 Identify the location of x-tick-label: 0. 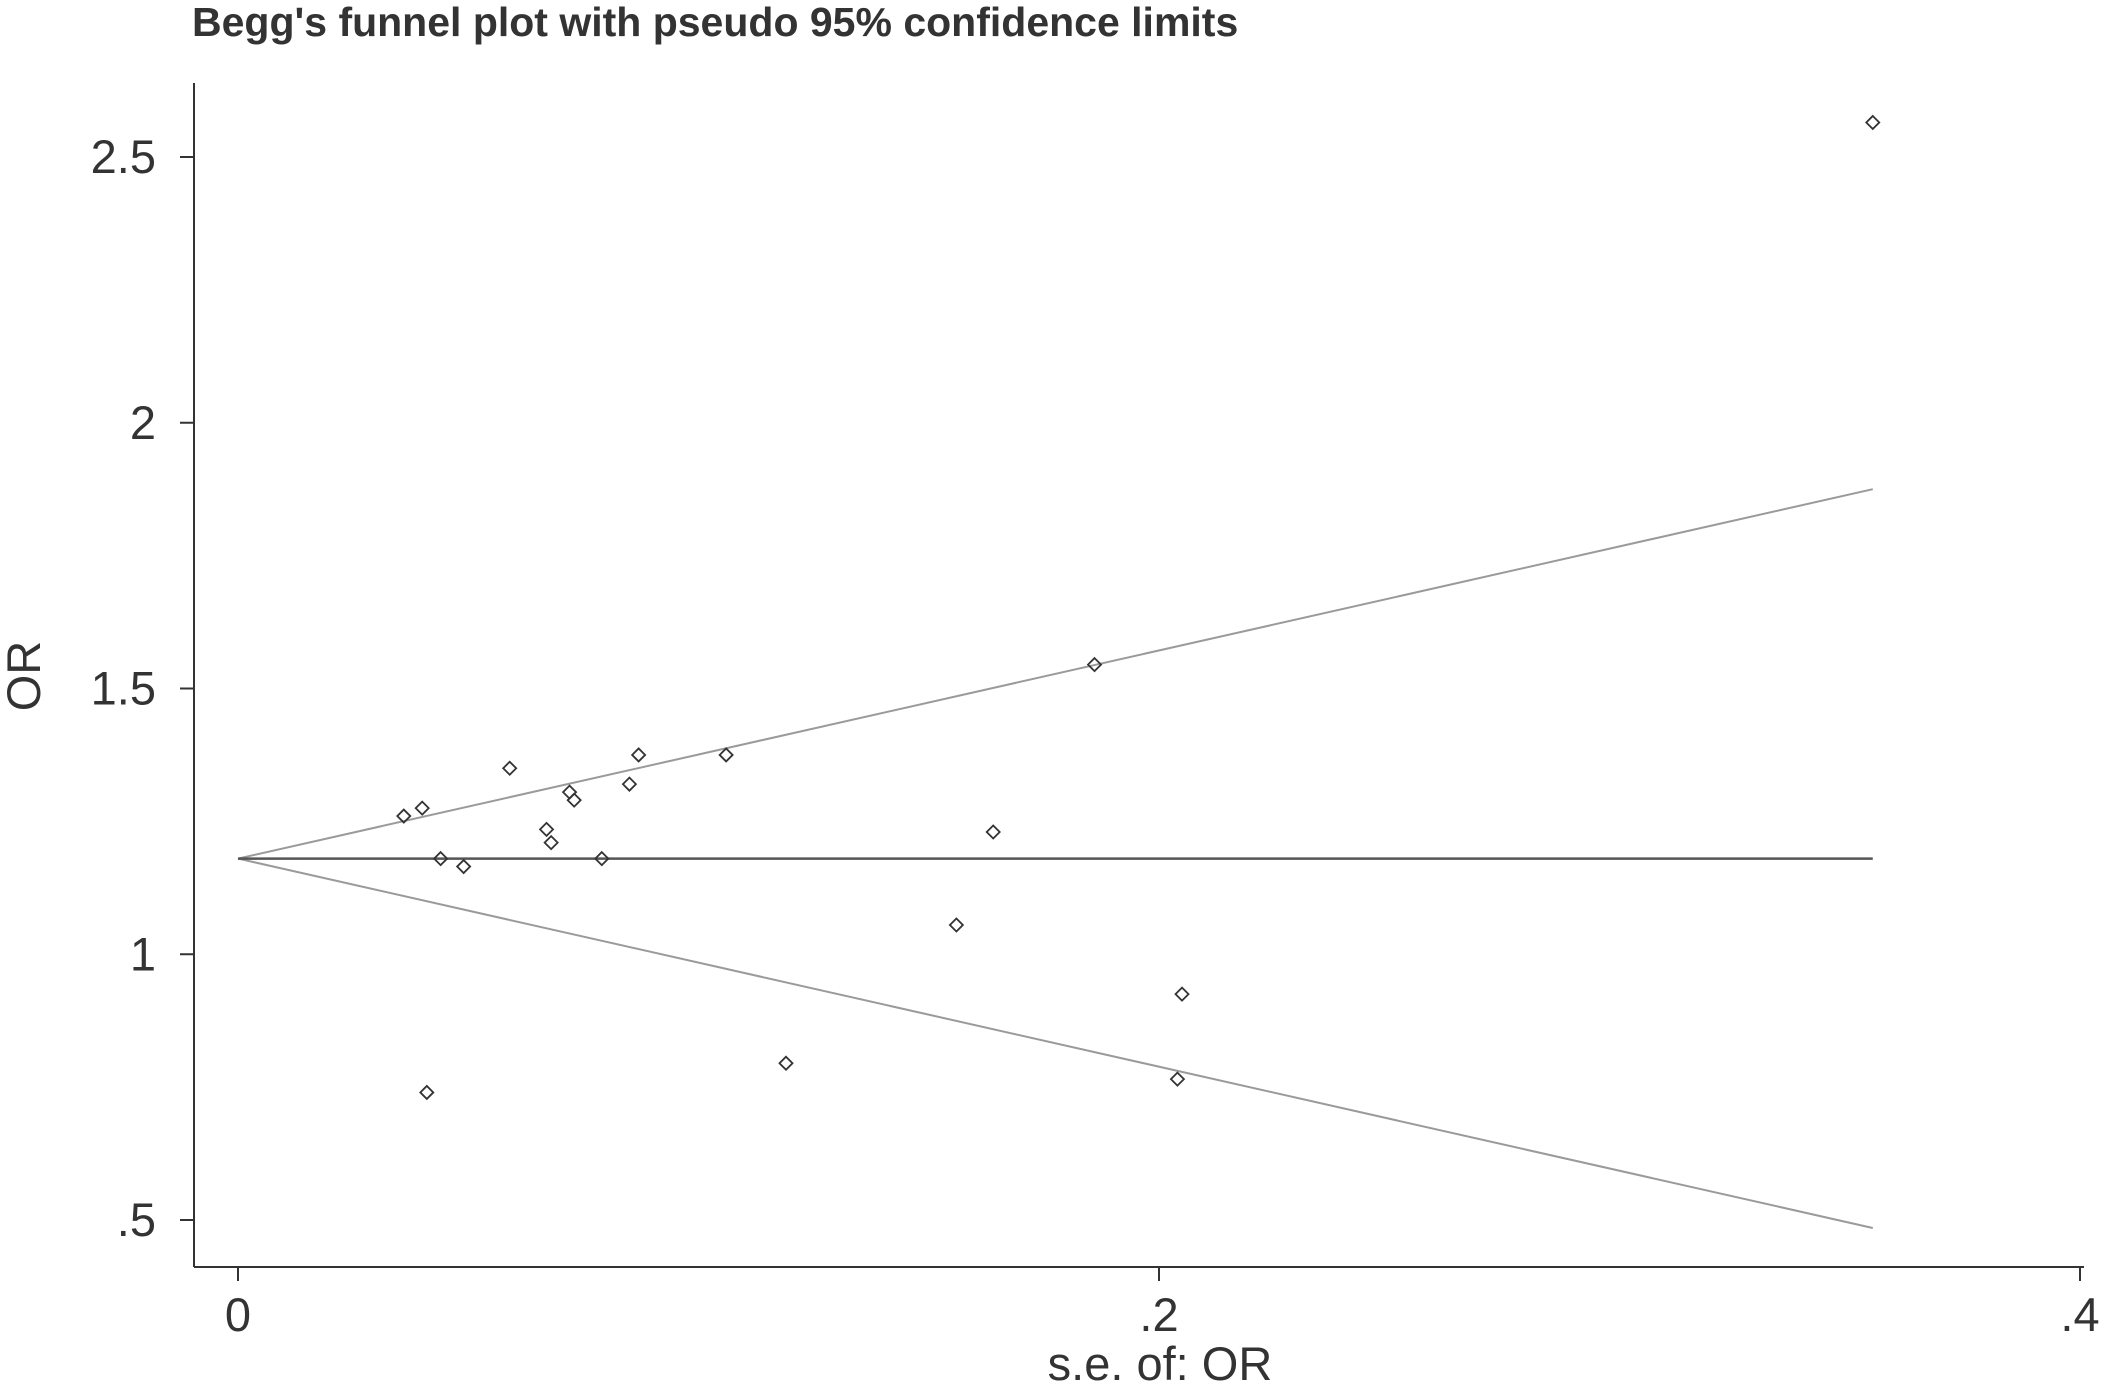
(238, 1314).